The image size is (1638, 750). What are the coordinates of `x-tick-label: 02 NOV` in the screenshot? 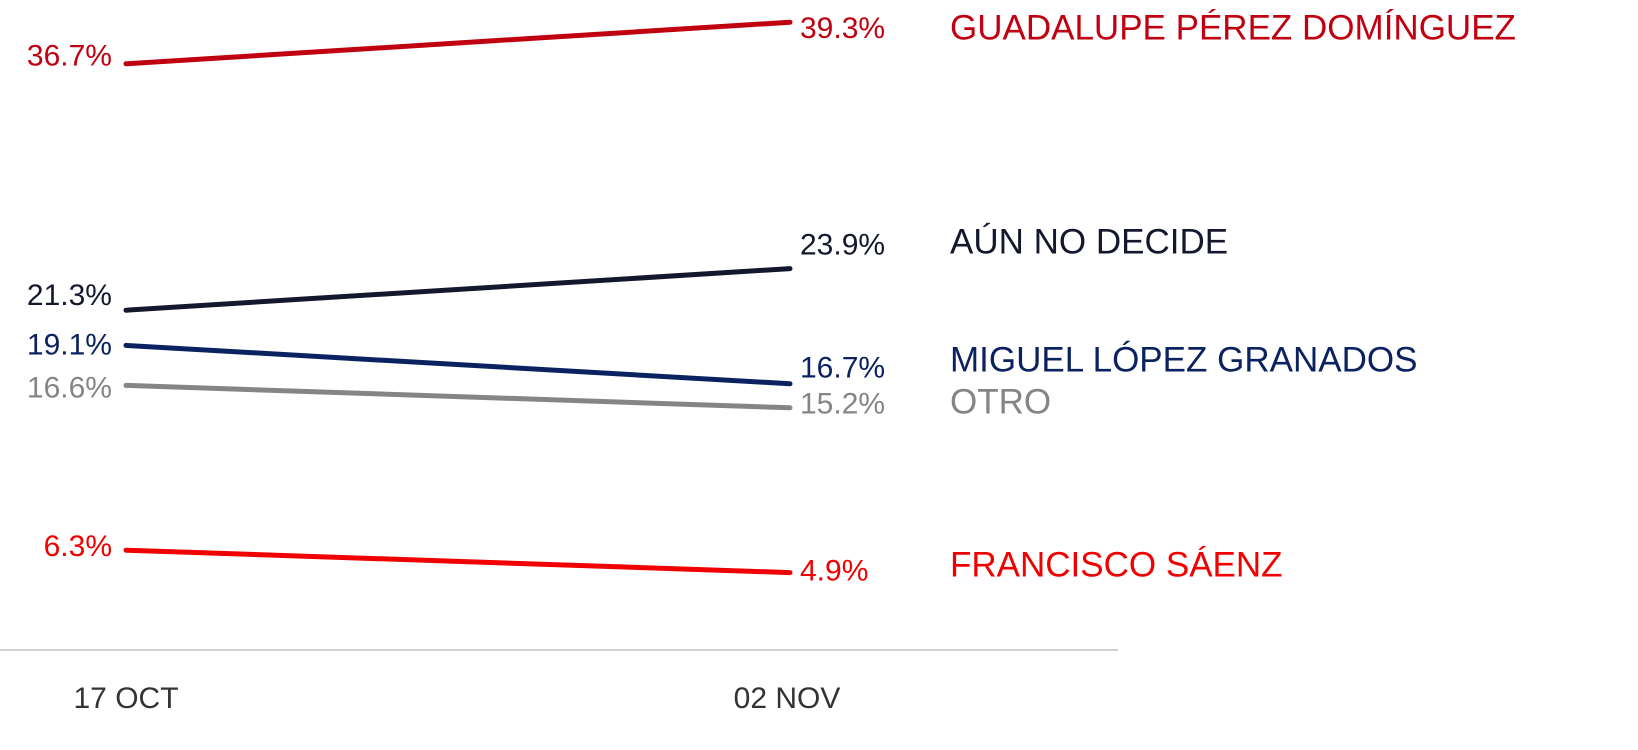 It's located at (787, 698).